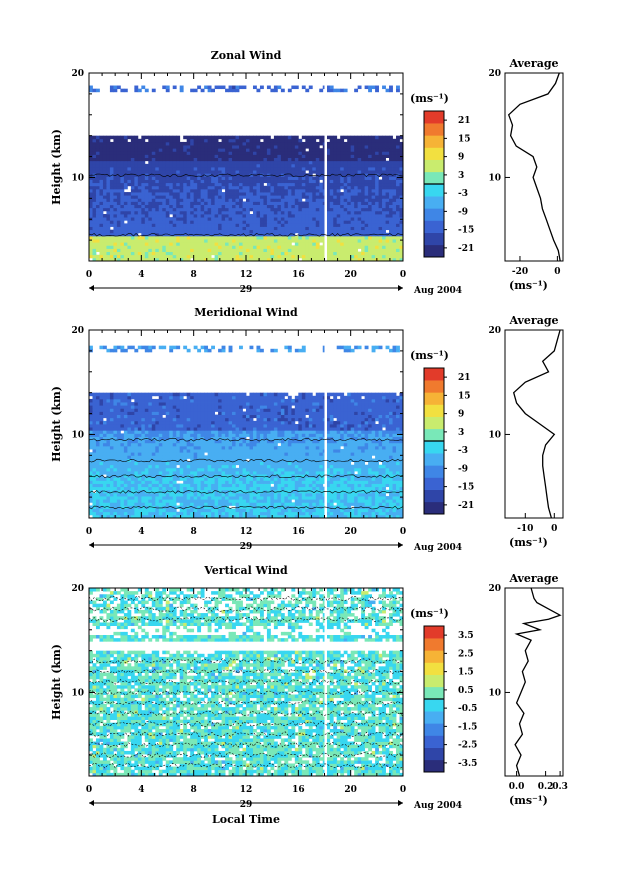 The width and height of the screenshot is (617, 873). I want to click on y-tick-label: 10, so click(77, 178).